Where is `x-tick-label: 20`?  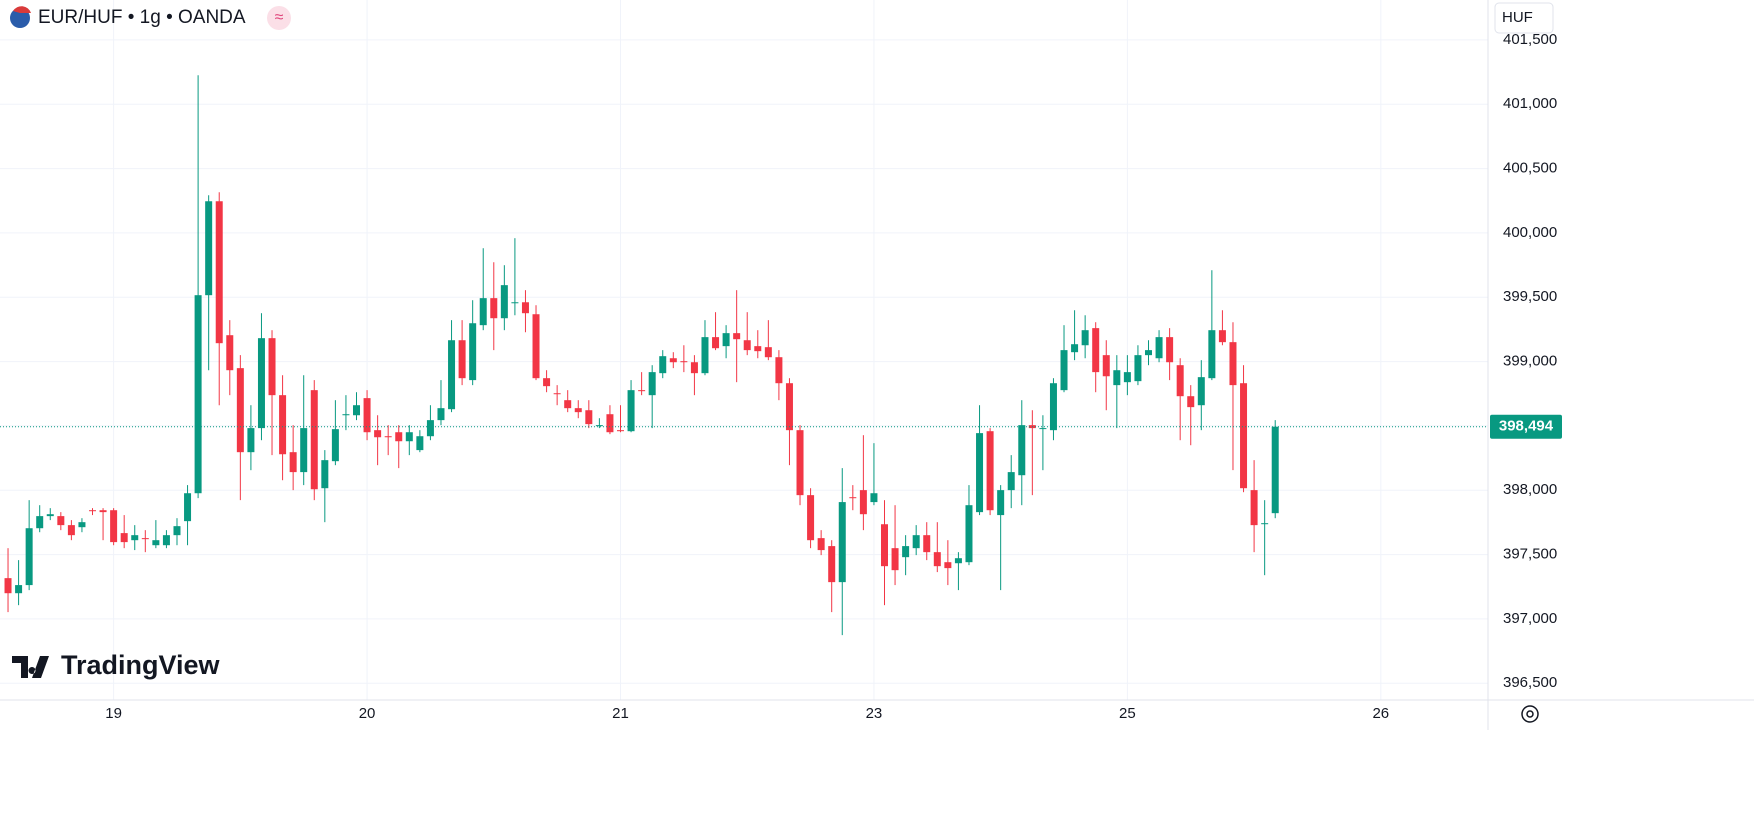
x-tick-label: 20 is located at coordinates (367, 713).